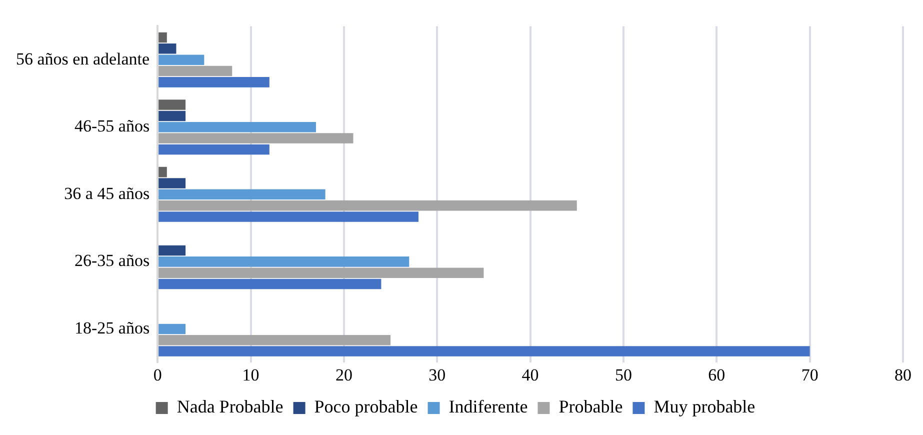 This screenshot has height=435, width=923. What do you see at coordinates (251, 374) in the screenshot?
I see `x-tick-label: 10` at bounding box center [251, 374].